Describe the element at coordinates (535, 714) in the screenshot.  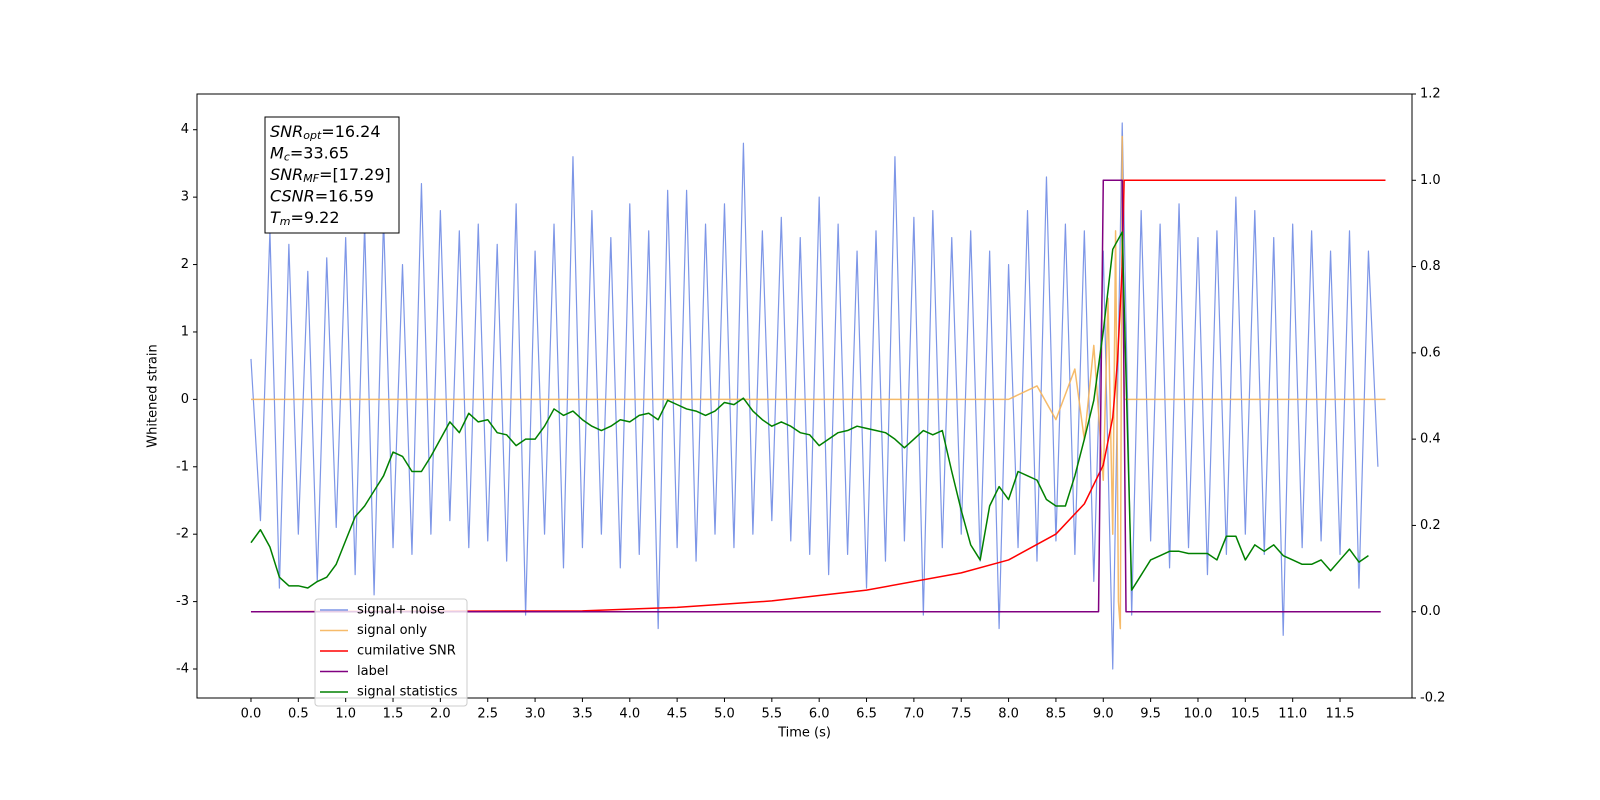
I see `x-tick-label: 3.0` at that location.